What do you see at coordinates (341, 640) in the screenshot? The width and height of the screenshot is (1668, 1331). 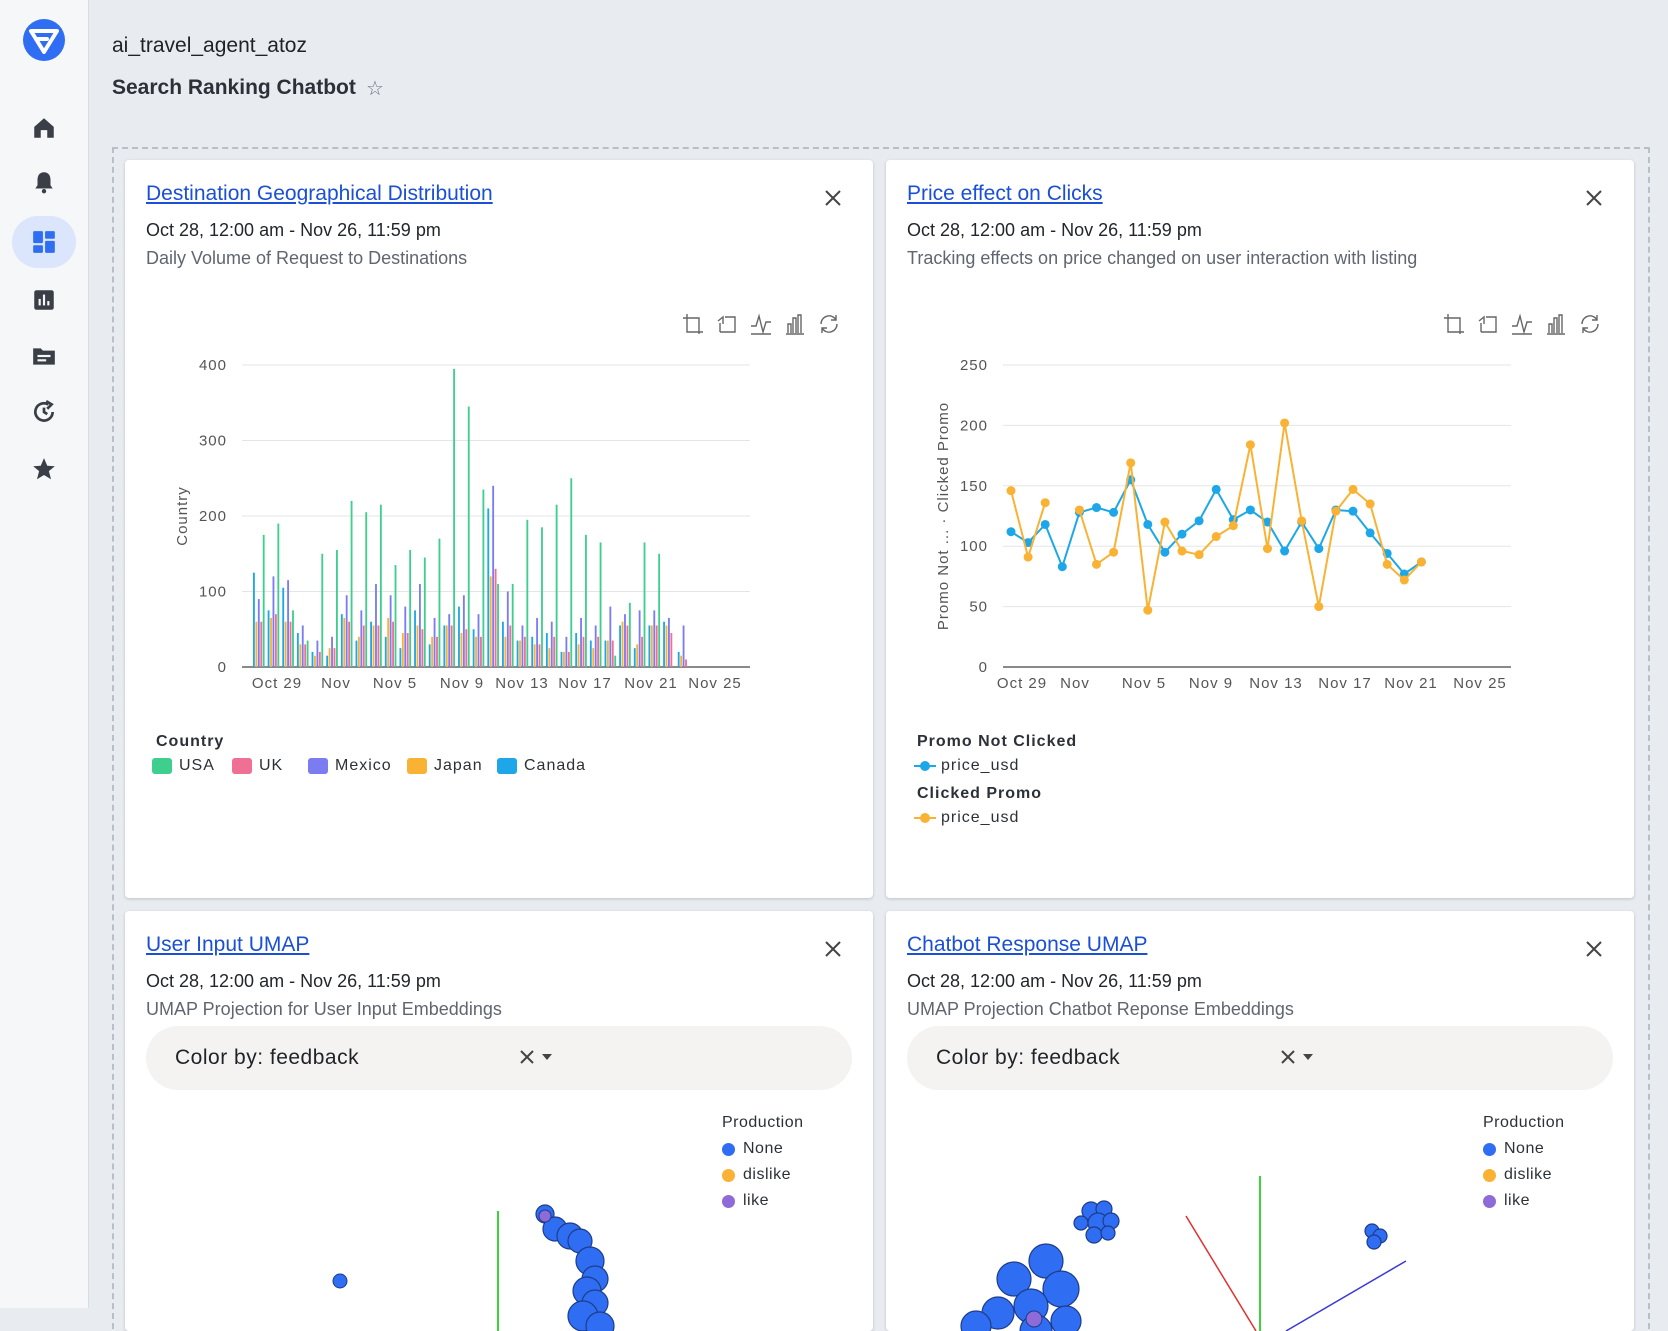 I see `bar-canada` at bounding box center [341, 640].